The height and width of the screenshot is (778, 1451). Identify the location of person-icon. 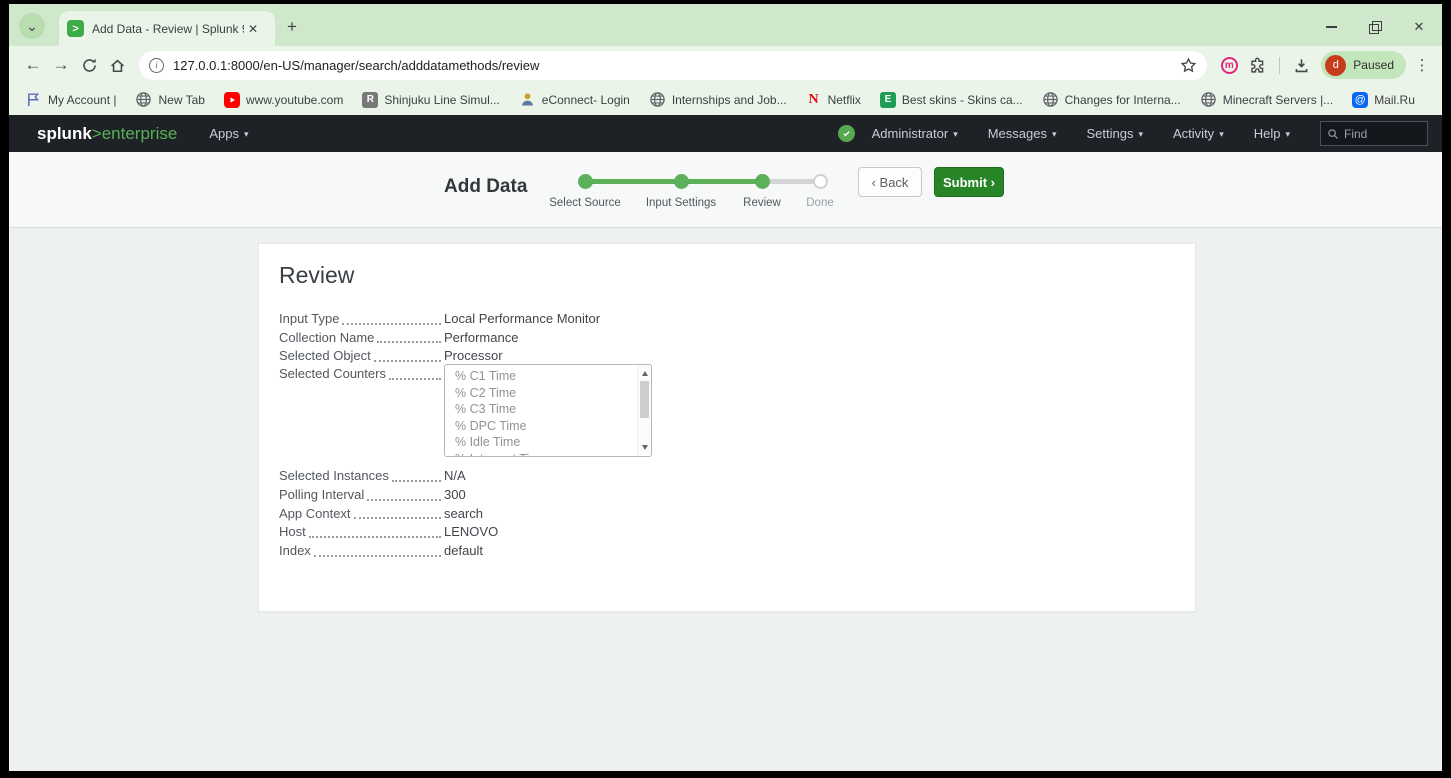
(527, 99).